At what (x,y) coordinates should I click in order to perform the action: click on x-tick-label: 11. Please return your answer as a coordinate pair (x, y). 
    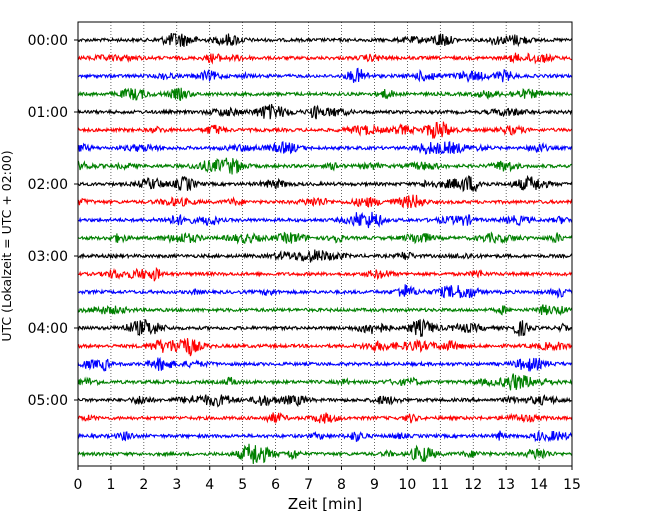
    Looking at the image, I should click on (440, 485).